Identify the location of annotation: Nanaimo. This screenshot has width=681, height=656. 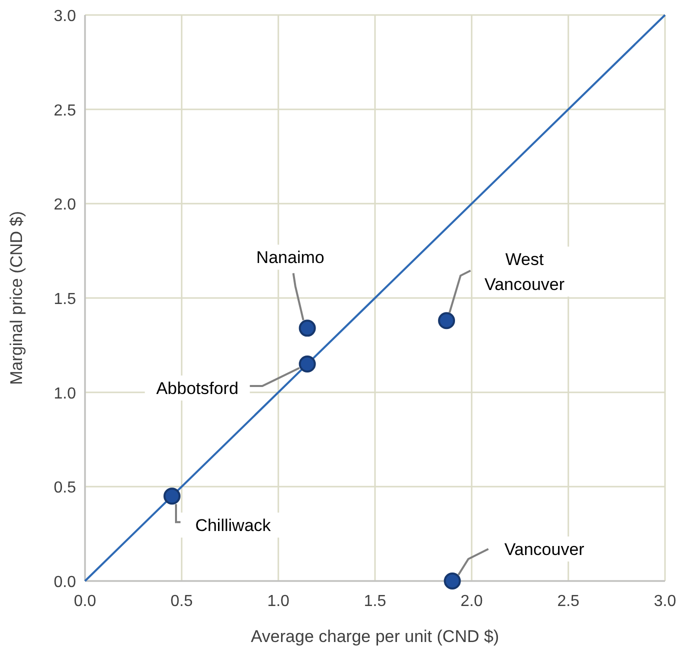
(290, 258).